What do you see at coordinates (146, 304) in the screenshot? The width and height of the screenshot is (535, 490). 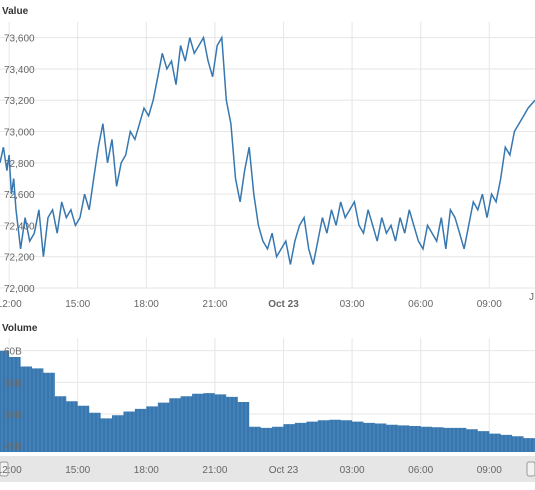 I see `value-x-tick-label: 18:00` at bounding box center [146, 304].